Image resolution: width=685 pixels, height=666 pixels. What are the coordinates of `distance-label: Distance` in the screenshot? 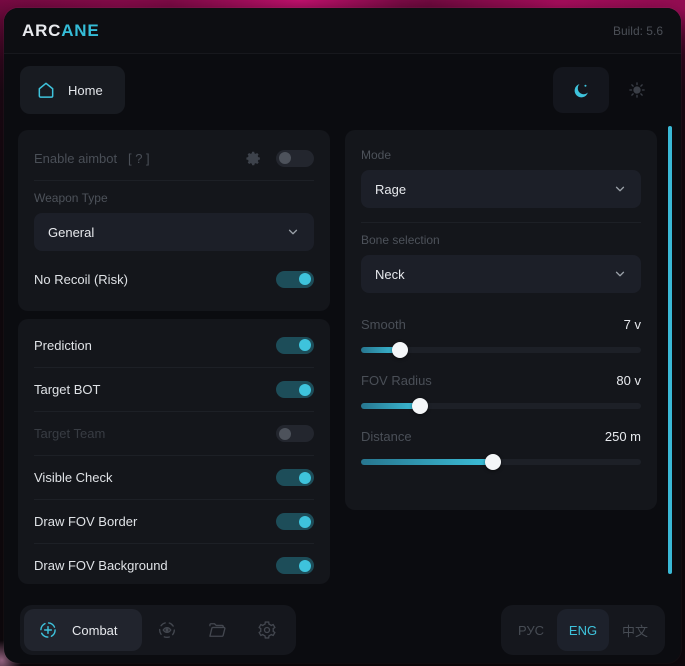 It's located at (386, 436).